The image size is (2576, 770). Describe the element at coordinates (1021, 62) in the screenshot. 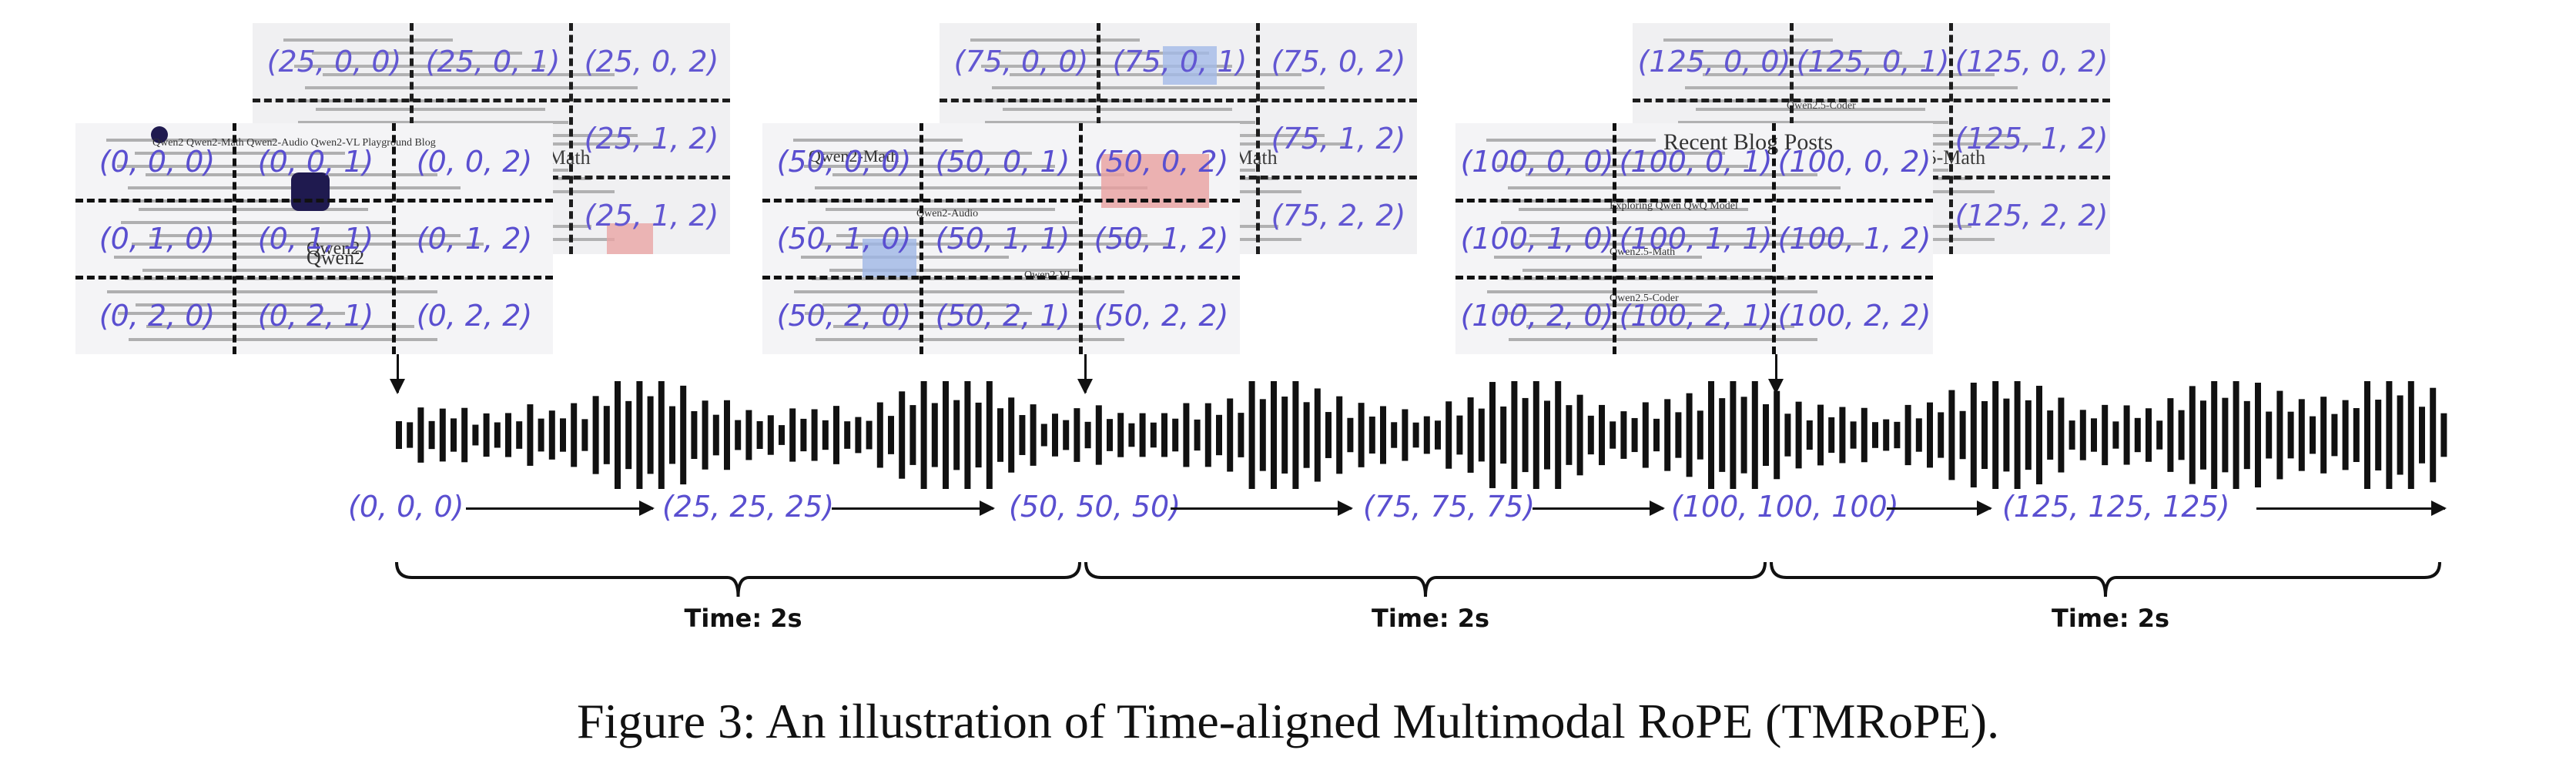

I see `position-id: (75, 0, 0)` at that location.